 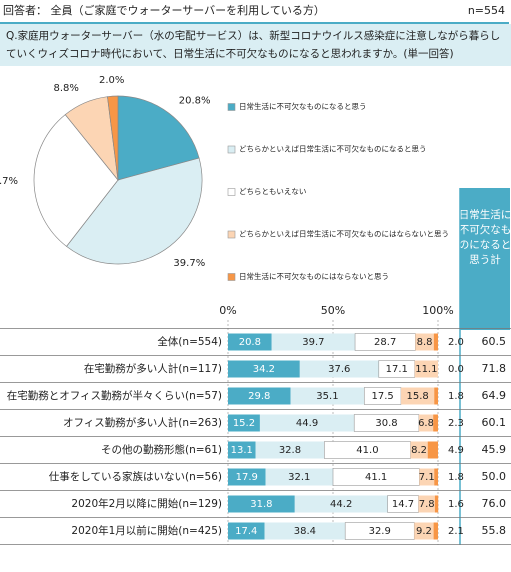 I want to click on bar-value-label: 35.1, so click(x=327, y=396).